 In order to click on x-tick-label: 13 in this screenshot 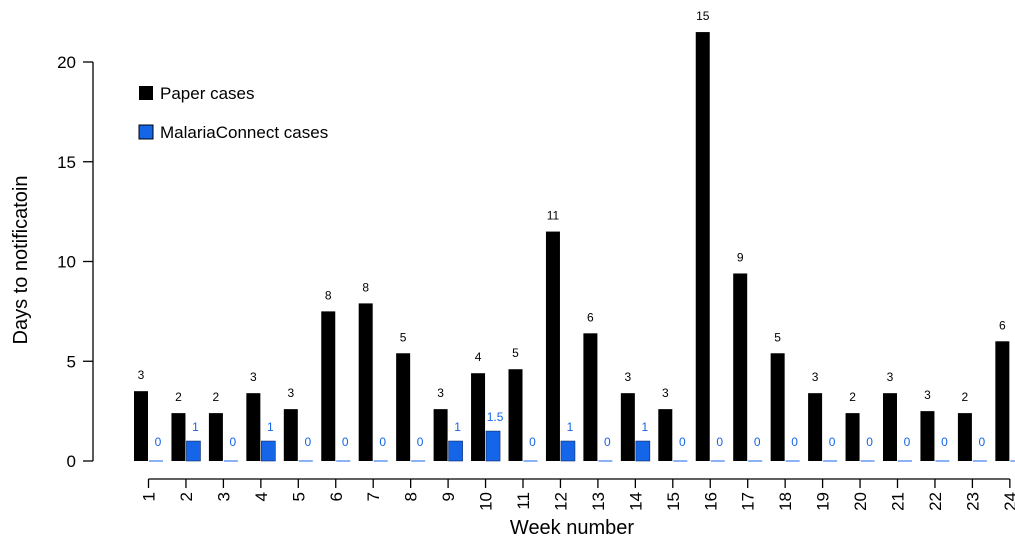, I will do `click(598, 501)`.